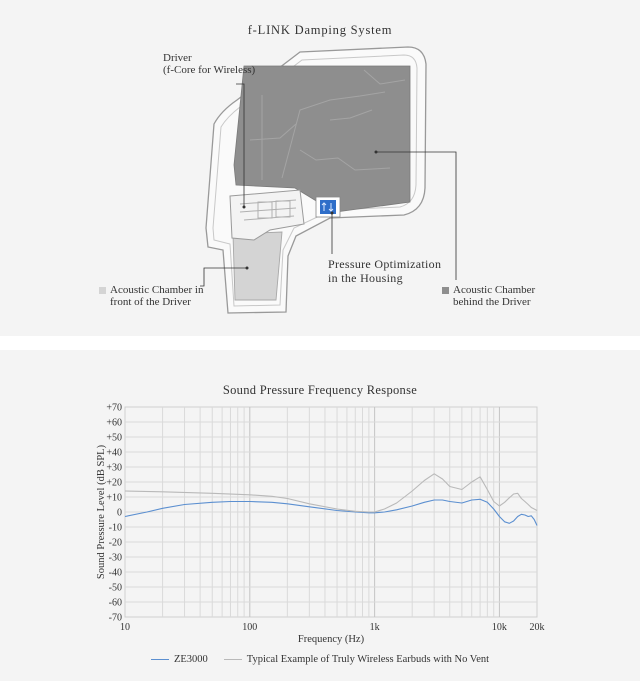 This screenshot has width=640, height=681. Describe the element at coordinates (375, 627) in the screenshot. I see `x-tick-label: 1k` at that location.